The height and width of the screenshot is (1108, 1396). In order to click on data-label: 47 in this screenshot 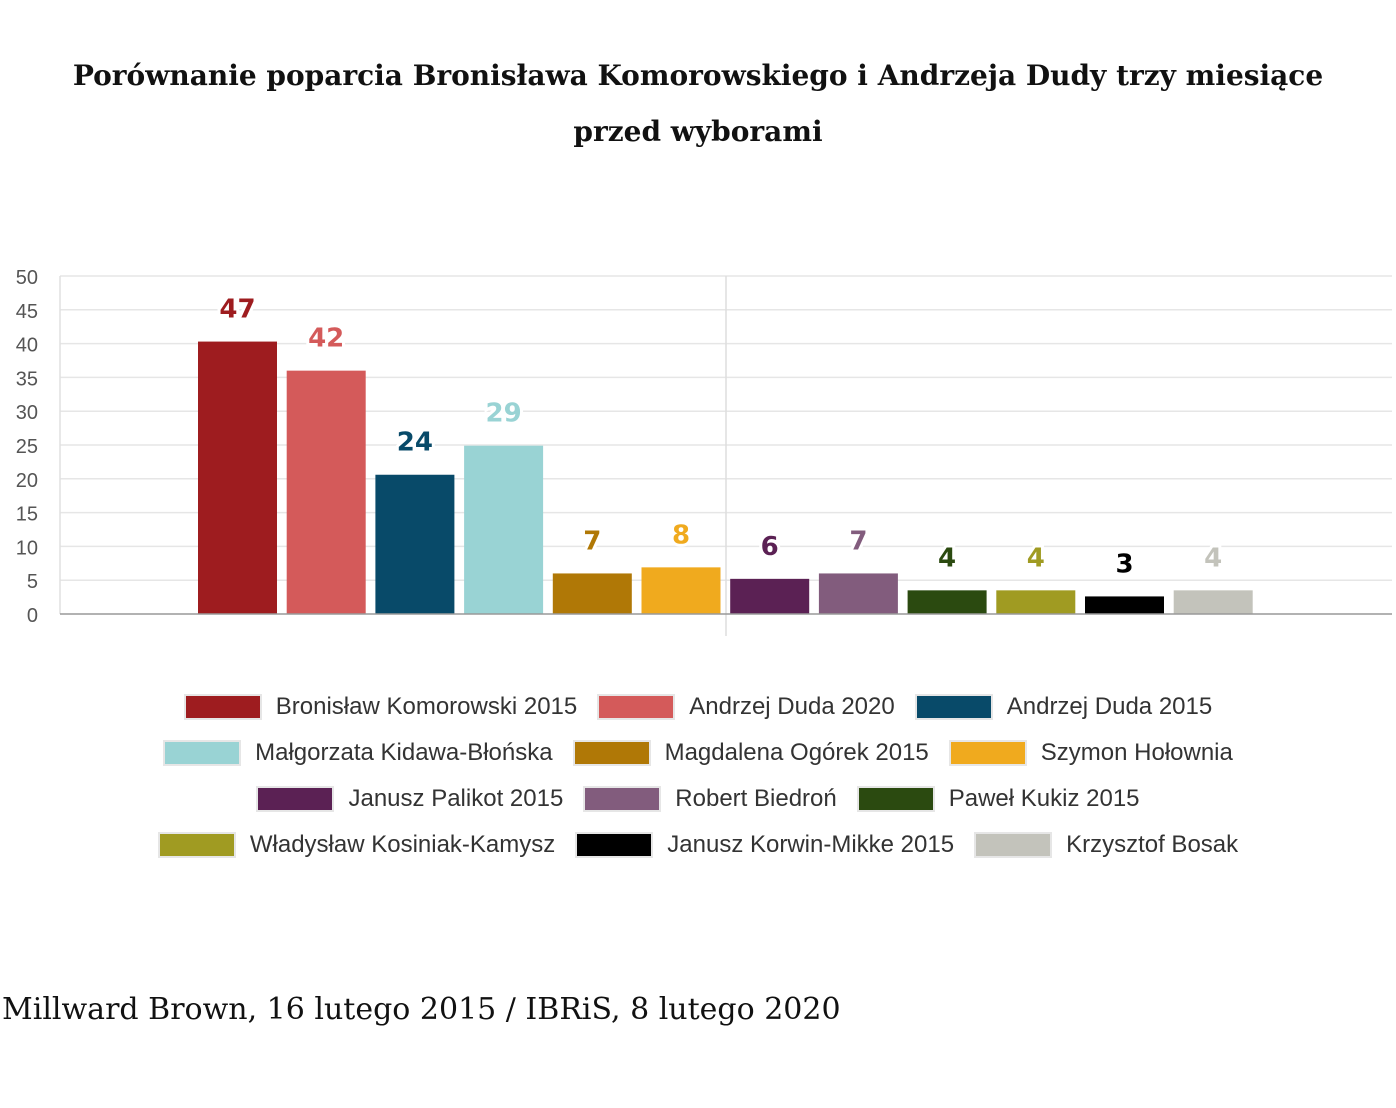, I will do `click(237, 310)`.